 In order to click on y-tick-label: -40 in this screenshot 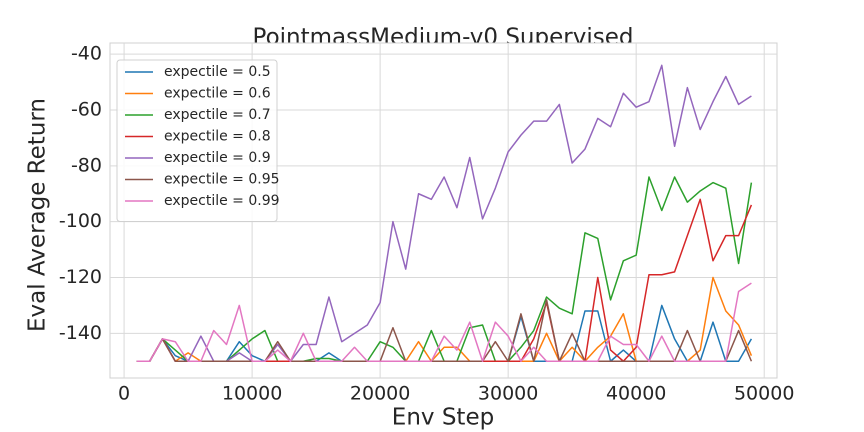, I will do `click(86, 54)`.